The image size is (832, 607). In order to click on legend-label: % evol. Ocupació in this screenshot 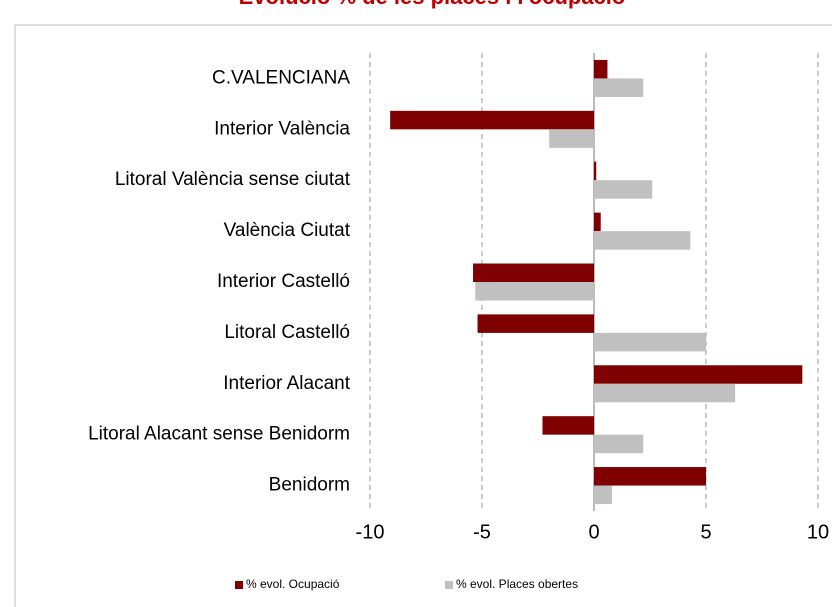, I will do `click(293, 584)`.